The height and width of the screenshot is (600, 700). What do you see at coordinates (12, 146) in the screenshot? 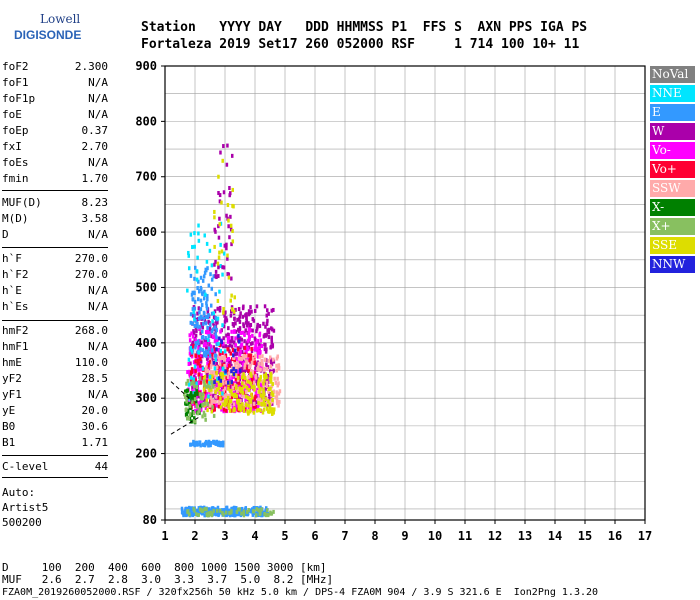
I see `param-name: fxI` at bounding box center [12, 146].